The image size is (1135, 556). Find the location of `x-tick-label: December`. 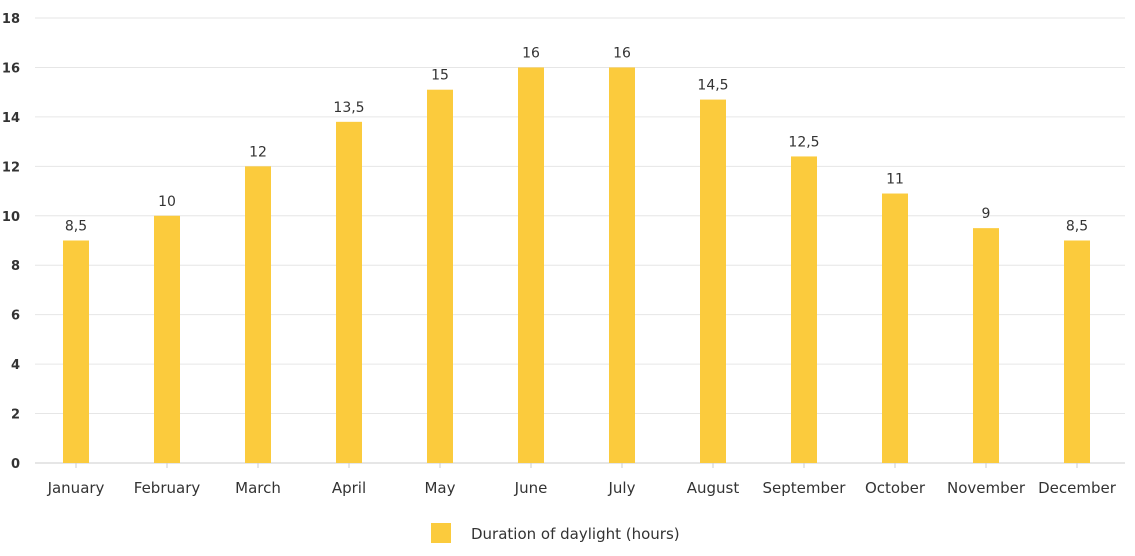

x-tick-label: December is located at coordinates (1077, 488).